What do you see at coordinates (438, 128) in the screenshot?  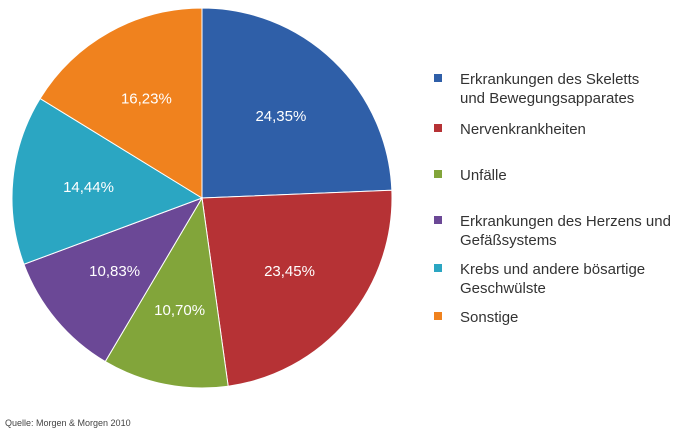 I see `legend-swatch-nerven` at bounding box center [438, 128].